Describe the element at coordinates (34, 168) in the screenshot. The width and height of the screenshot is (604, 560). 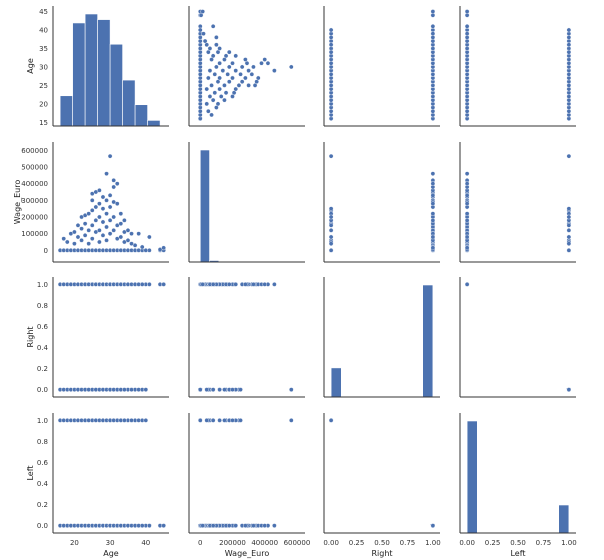
I see `y-tick-label: 500000` at that location.